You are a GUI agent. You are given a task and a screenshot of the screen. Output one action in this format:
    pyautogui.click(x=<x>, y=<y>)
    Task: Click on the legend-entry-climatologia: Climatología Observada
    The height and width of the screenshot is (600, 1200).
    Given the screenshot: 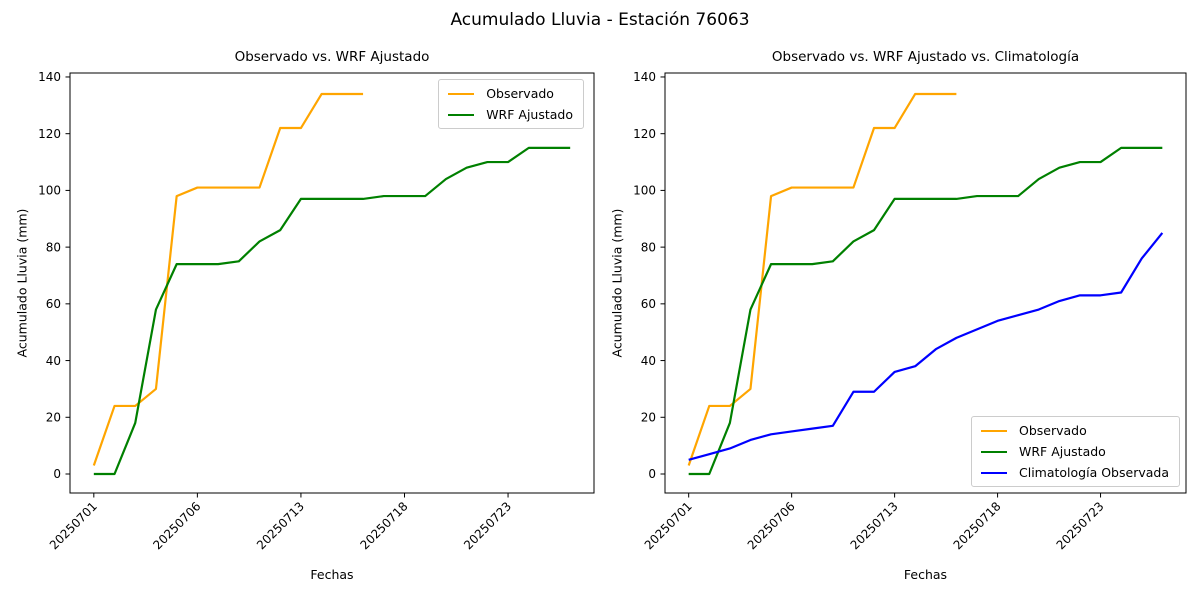 What is the action you would take?
    pyautogui.click(x=1075, y=472)
    